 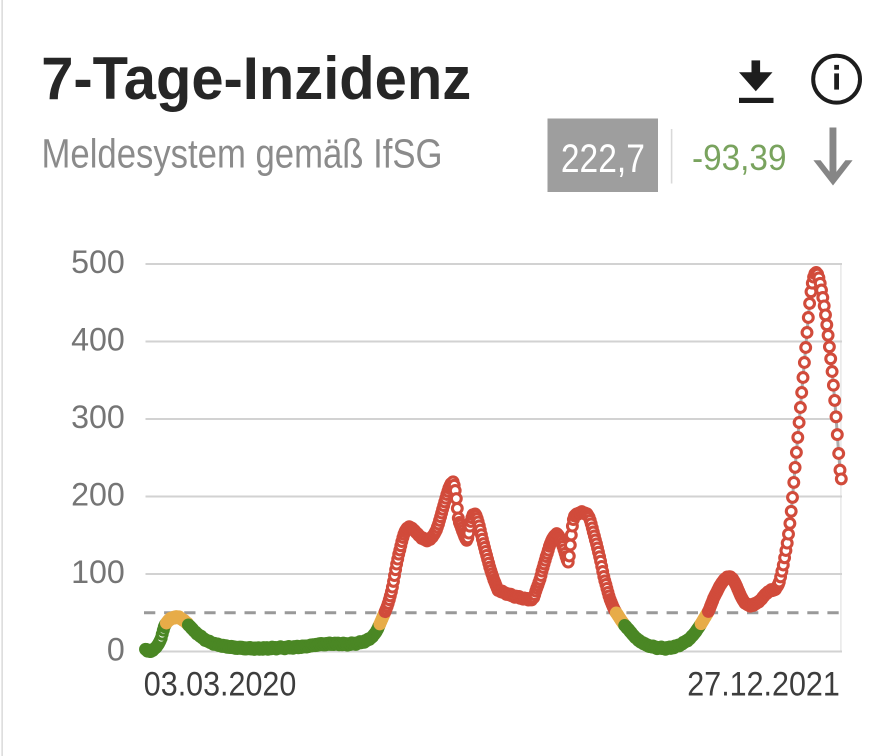 I want to click on svg-text: 300, so click(x=98, y=417).